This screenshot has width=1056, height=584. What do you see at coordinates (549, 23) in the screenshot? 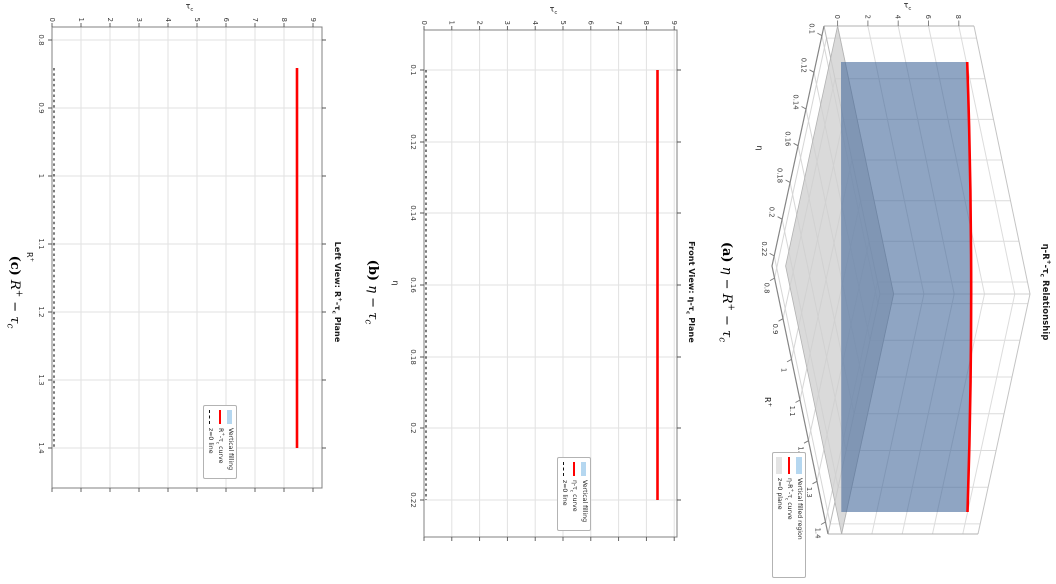
I see `tau-tick-labels-front: 0 1 2 3 4 5 6 7 8 9` at bounding box center [549, 23].